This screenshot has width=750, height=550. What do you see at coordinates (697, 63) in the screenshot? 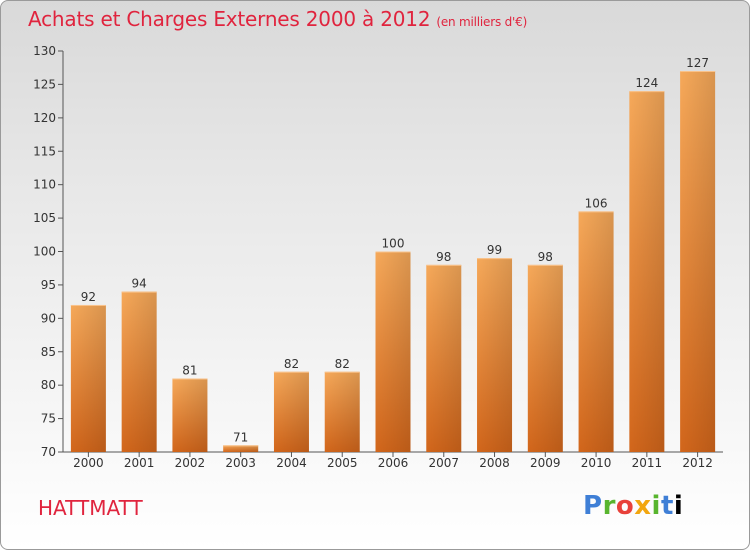
I see `bar-value-label: 127` at bounding box center [697, 63].